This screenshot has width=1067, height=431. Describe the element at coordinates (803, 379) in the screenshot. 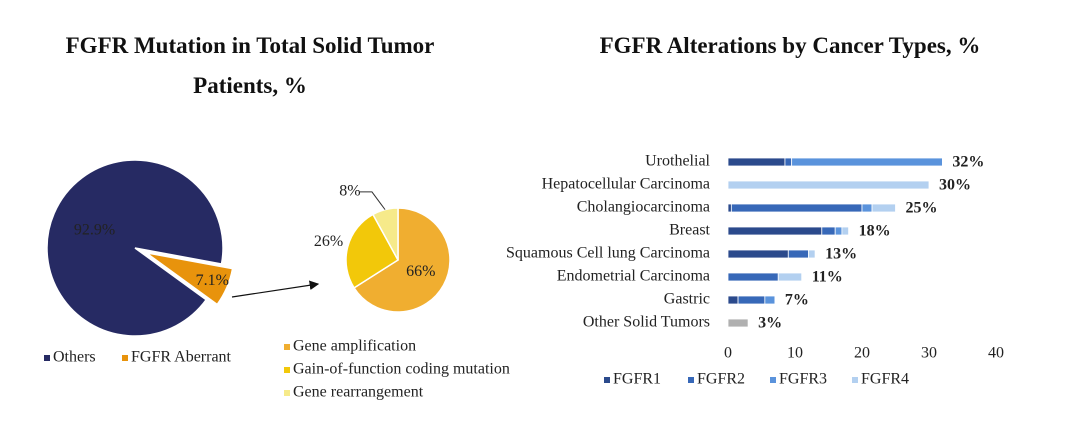

I see `legend-label: FGFR3` at that location.